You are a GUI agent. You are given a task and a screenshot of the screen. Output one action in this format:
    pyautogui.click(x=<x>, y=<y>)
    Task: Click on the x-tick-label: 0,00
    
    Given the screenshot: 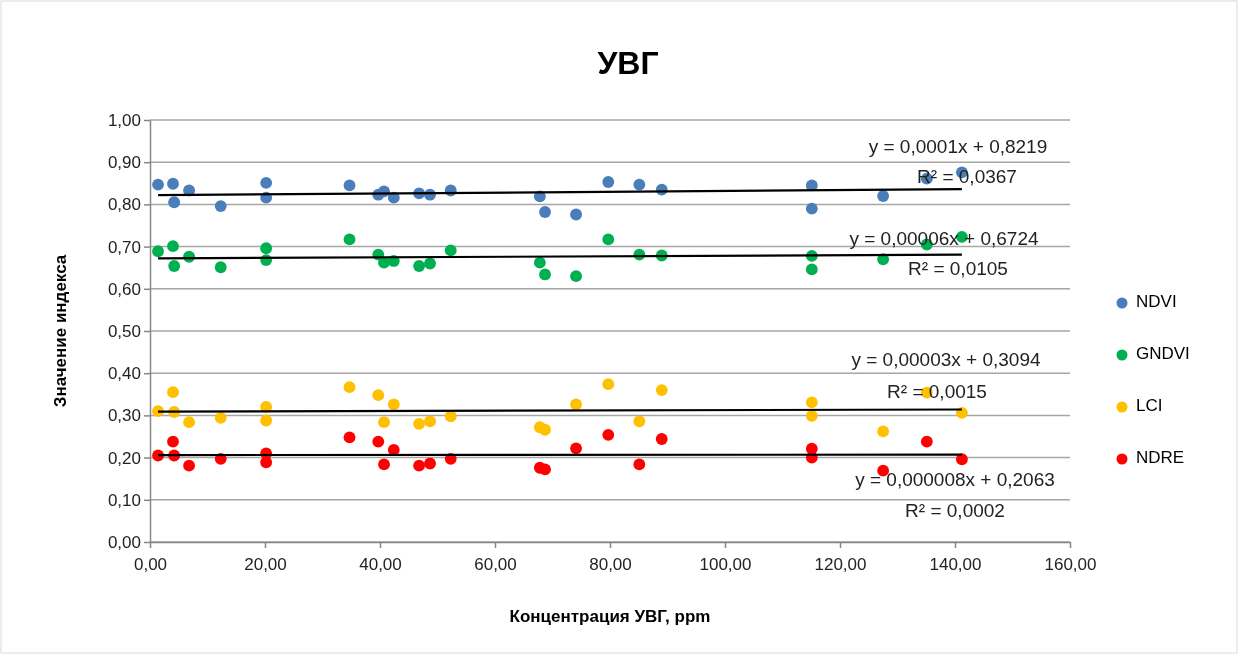 What is the action you would take?
    pyautogui.click(x=150, y=564)
    